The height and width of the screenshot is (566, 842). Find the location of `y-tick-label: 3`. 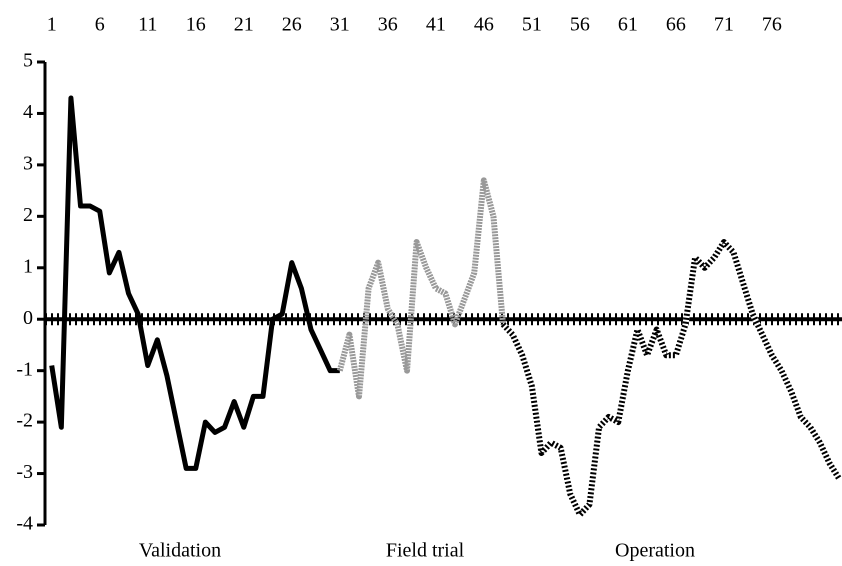

y-tick-label: 3 is located at coordinates (28, 163).